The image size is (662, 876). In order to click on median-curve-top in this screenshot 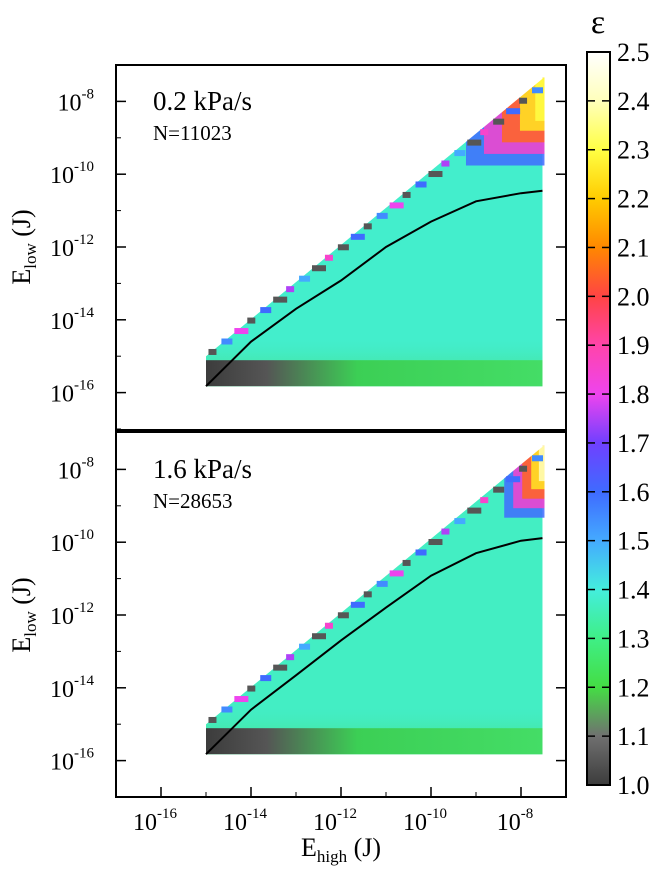, I will do `click(374, 288)`.